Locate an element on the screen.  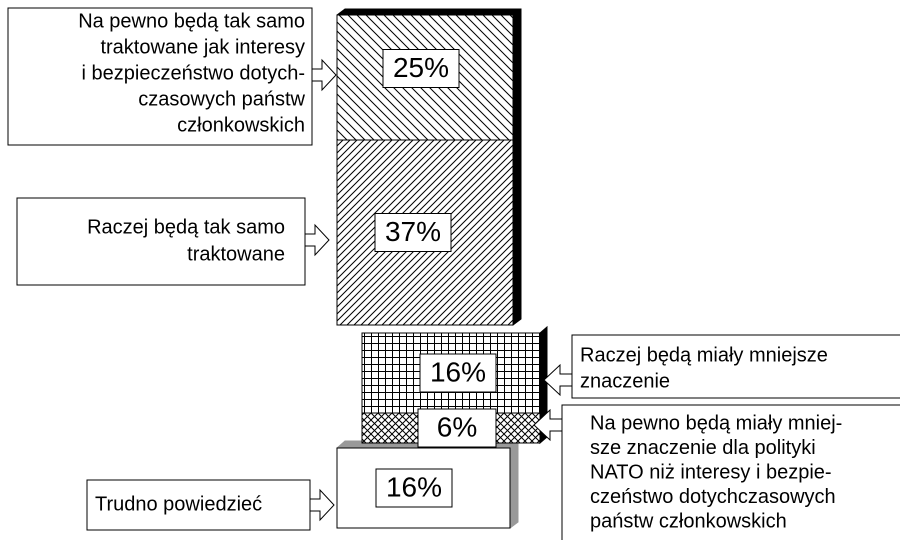
category-label: Na pewno będą tak samo is located at coordinates (191, 21).